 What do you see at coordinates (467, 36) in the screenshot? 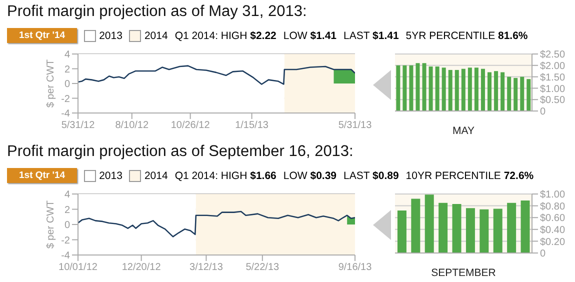
I see `text: 5YR PERCENTILE 81.6%` at bounding box center [467, 36].